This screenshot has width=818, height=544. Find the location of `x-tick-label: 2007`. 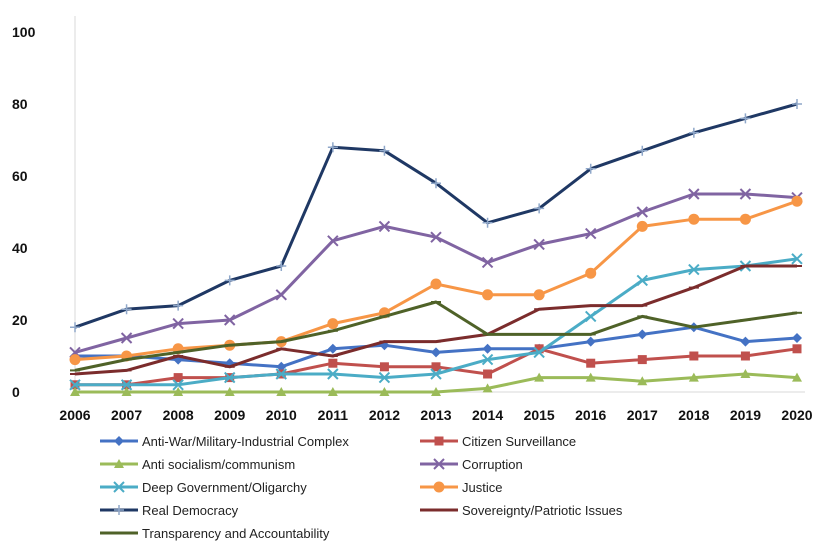

x-tick-label: 2007 is located at coordinates (126, 415).